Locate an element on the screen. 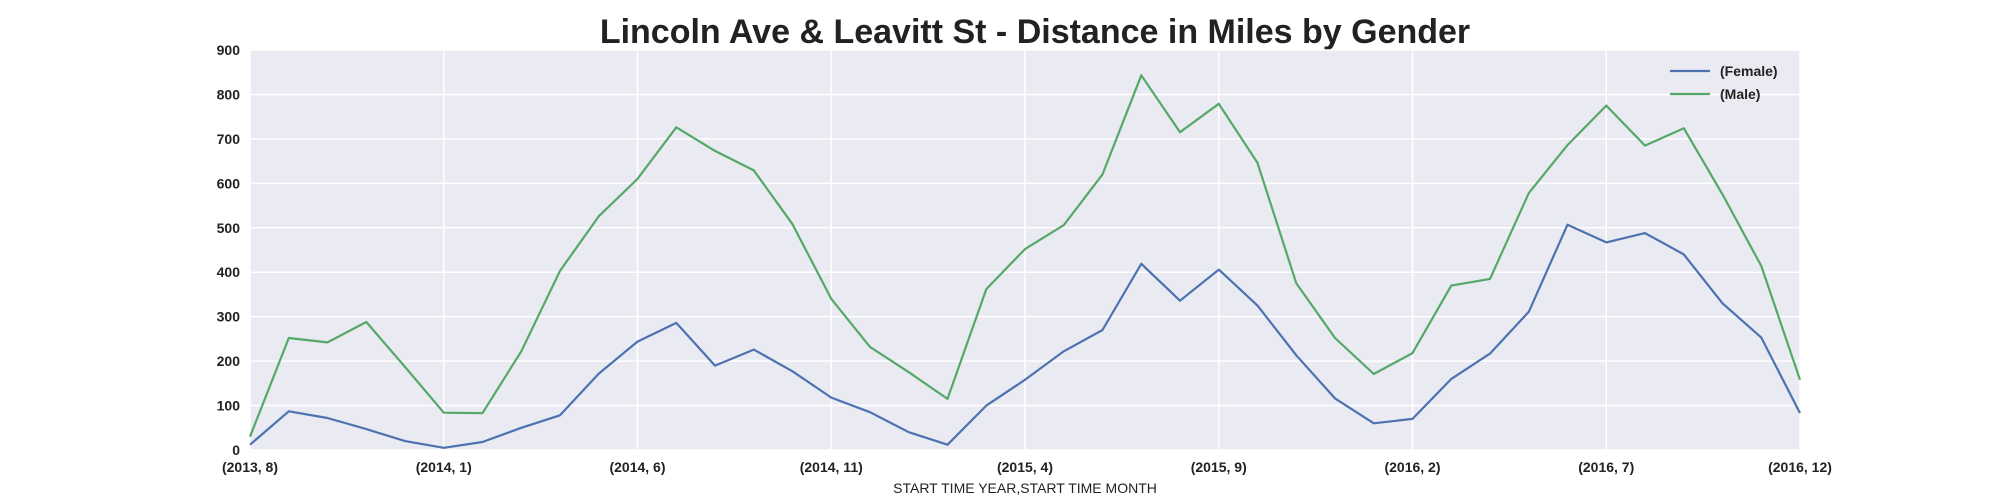 The image size is (2000, 500). y-tick-label: 200 is located at coordinates (229, 361).